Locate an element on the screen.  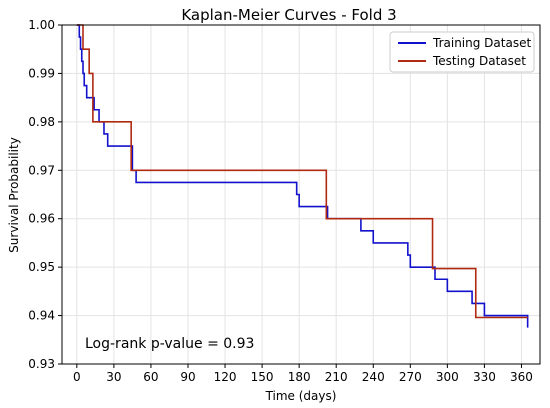
x-tick-label: 180 is located at coordinates (299, 377).